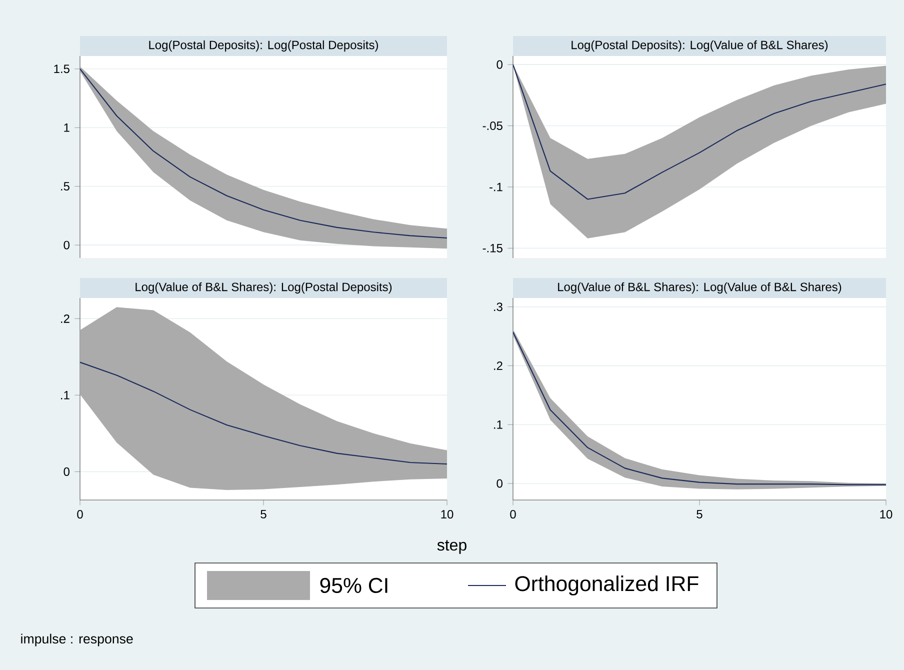 This screenshot has width=904, height=670. What do you see at coordinates (451, 547) in the screenshot?
I see `x-axis-title: step` at bounding box center [451, 547].